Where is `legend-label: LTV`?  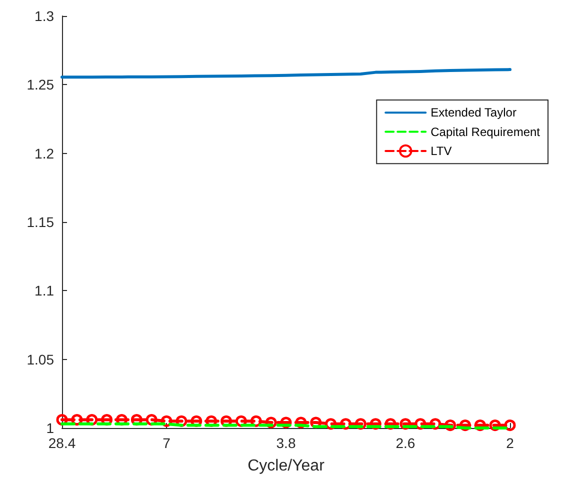
legend-label: LTV is located at coordinates (441, 151).